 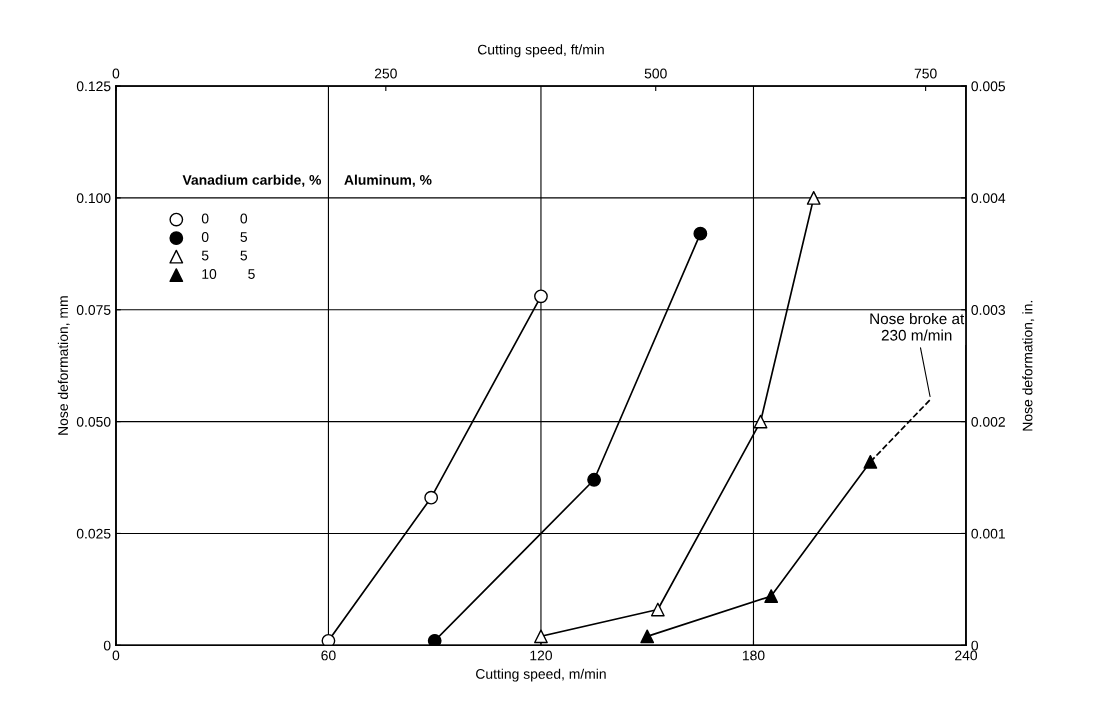 I want to click on legend-label: 0 5, so click(x=224, y=237).